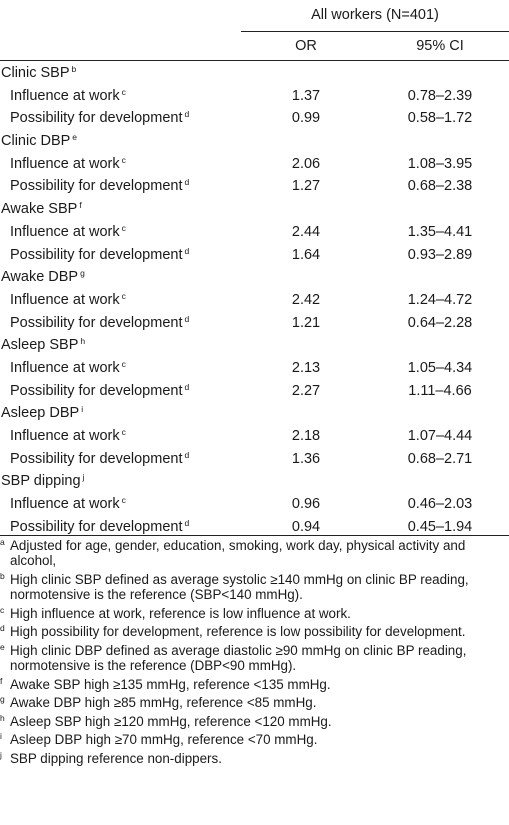  I want to click on group-label: SBP dipping j, so click(42, 482).